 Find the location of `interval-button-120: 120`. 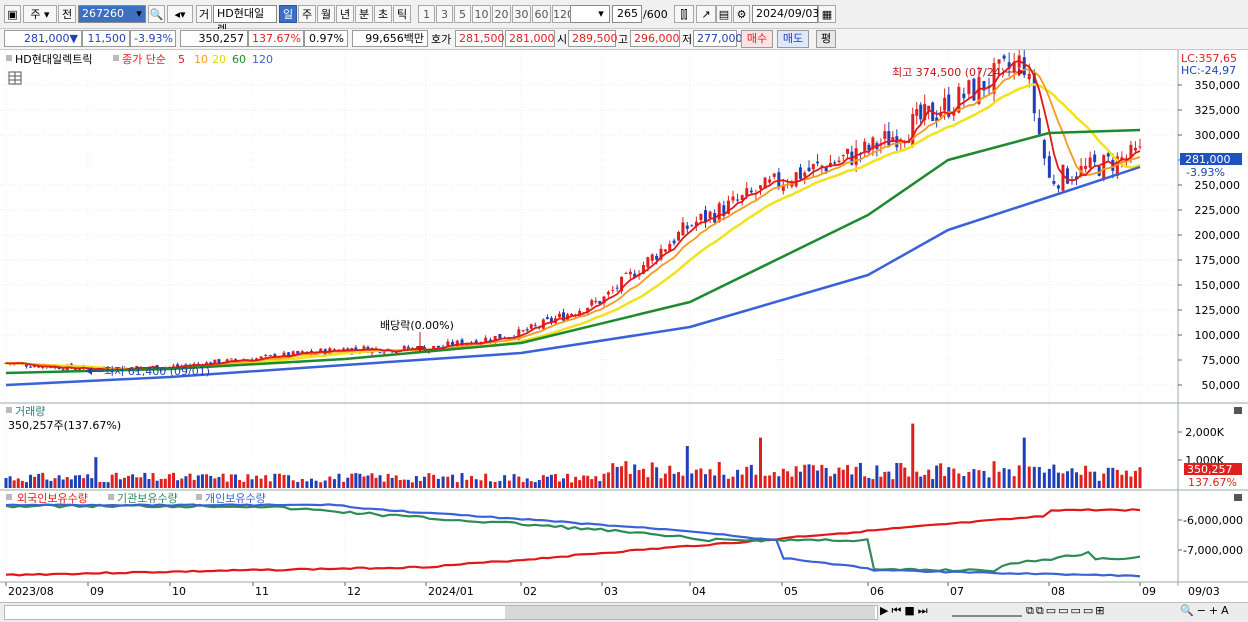

interval-button-120: 120 is located at coordinates (563, 14).